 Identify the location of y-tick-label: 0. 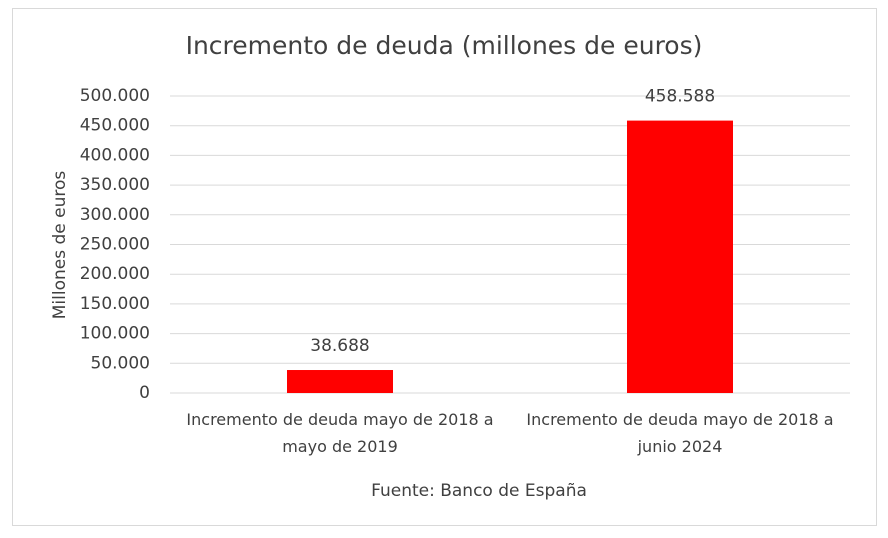
(144, 393).